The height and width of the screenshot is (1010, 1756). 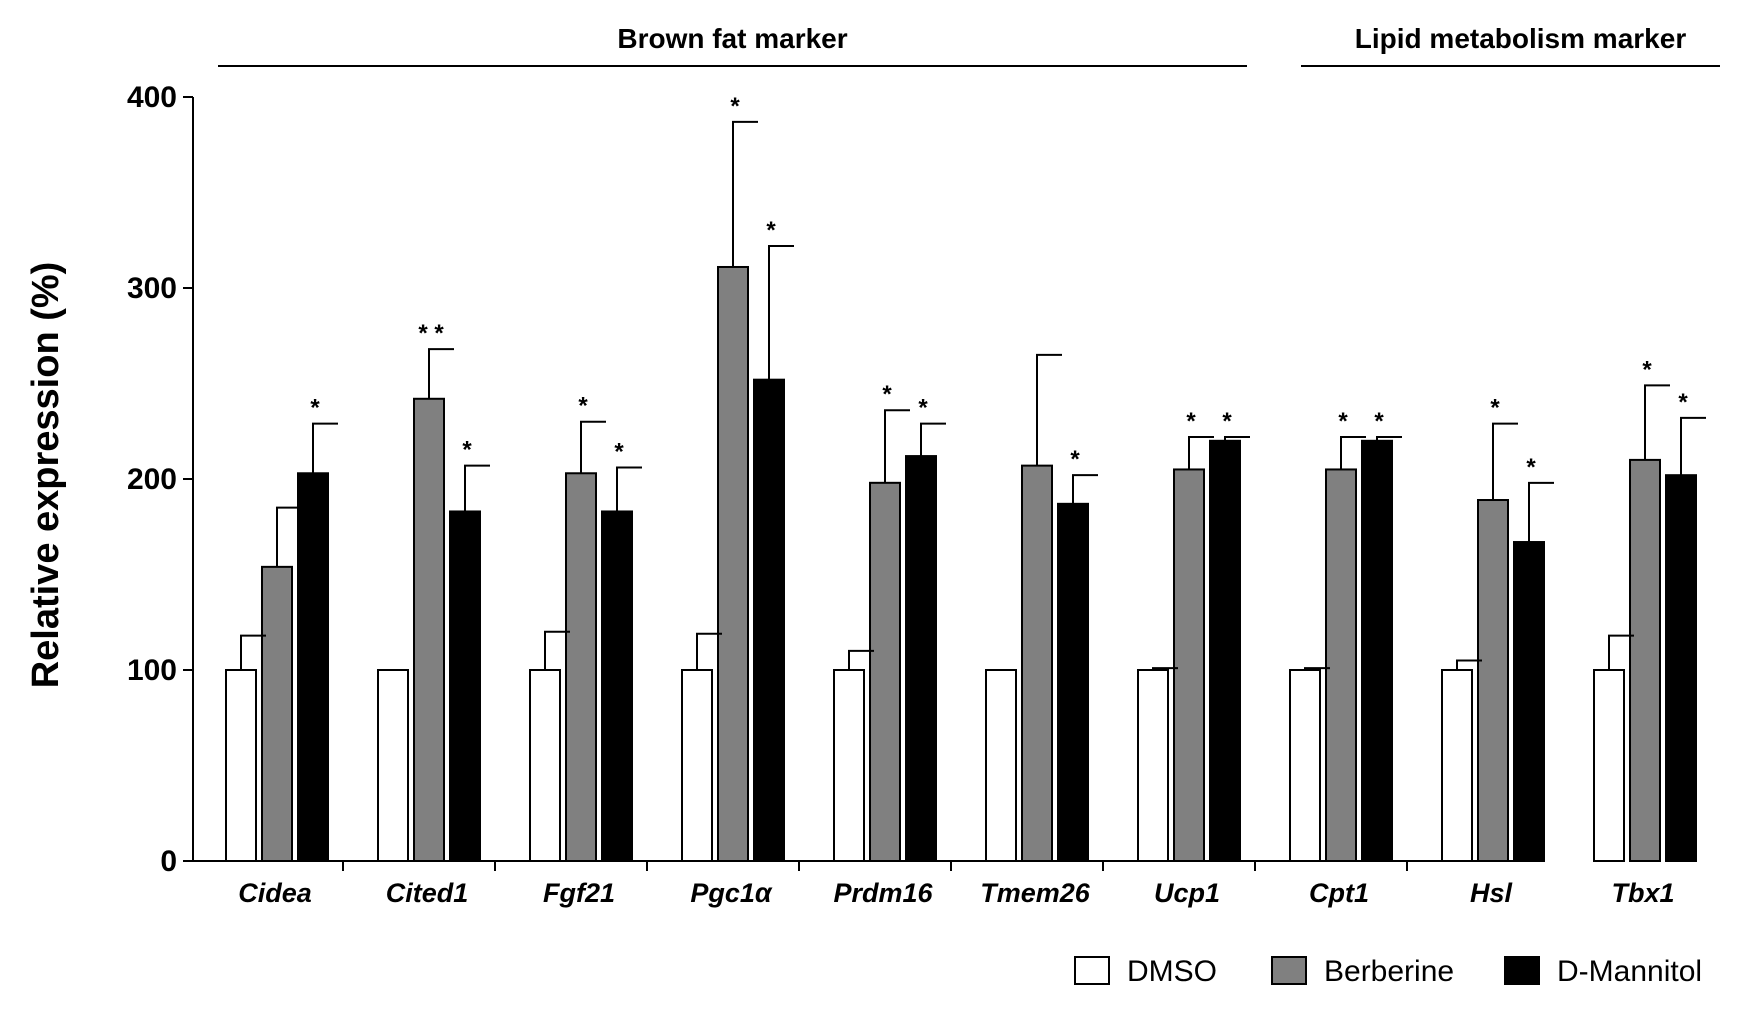 I want to click on x-category-label: Tbx1, so click(x=1642, y=893).